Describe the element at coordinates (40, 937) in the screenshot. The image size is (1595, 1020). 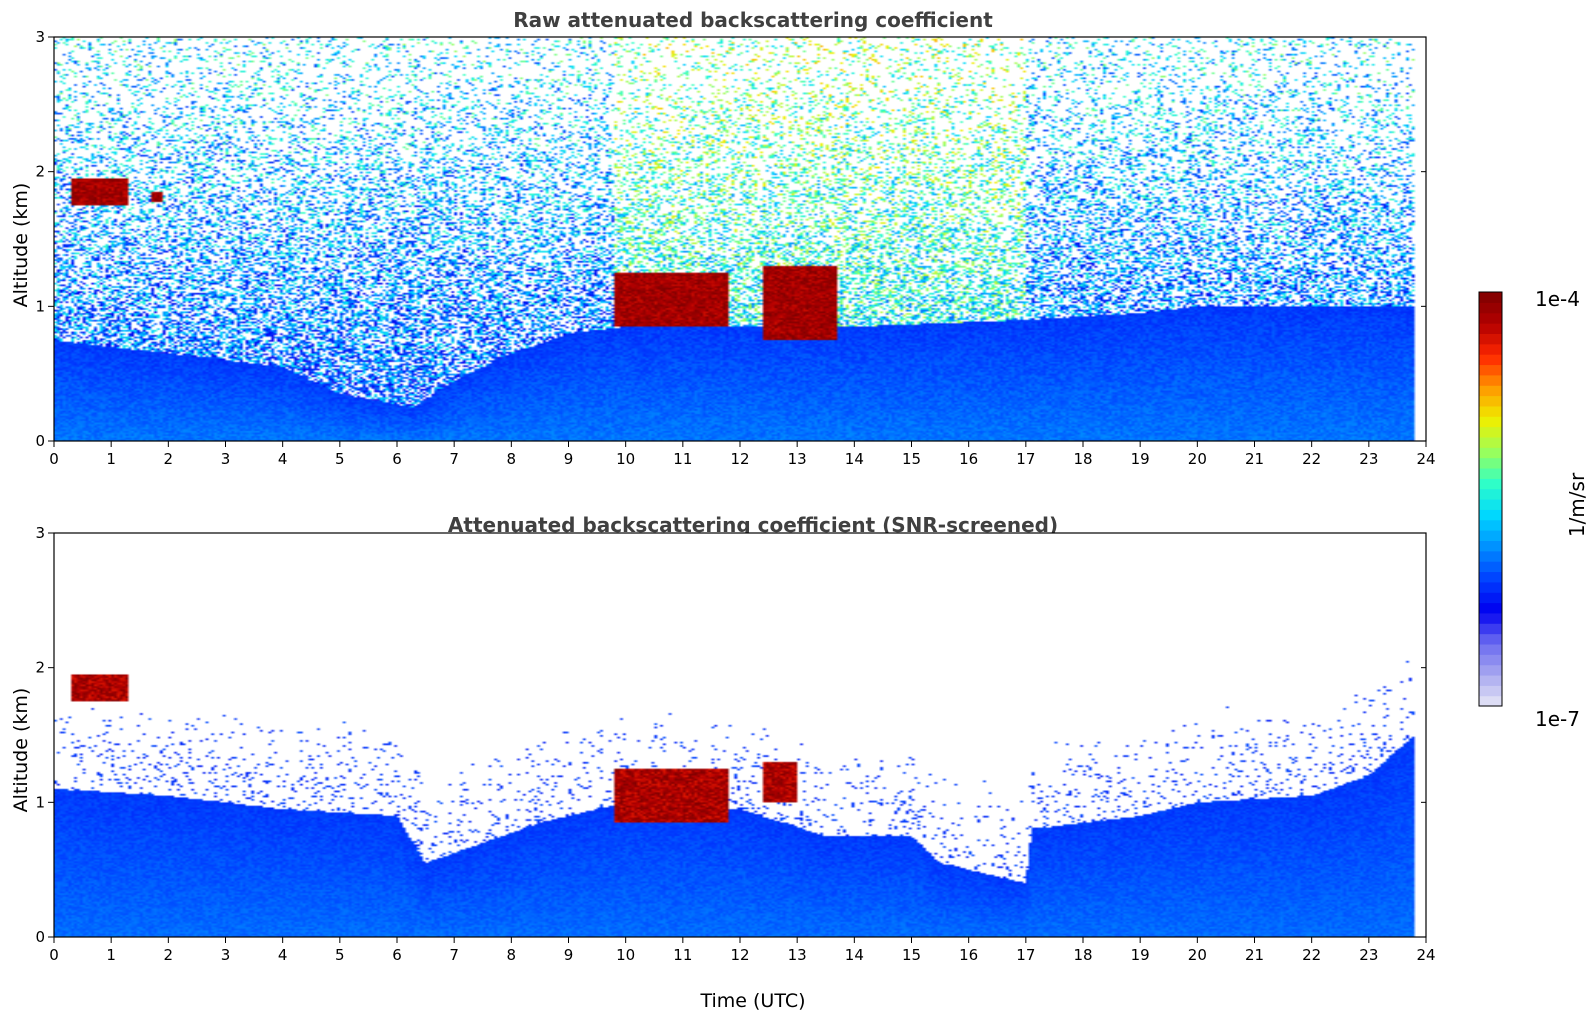
I see `y-tick-label: 0` at that location.